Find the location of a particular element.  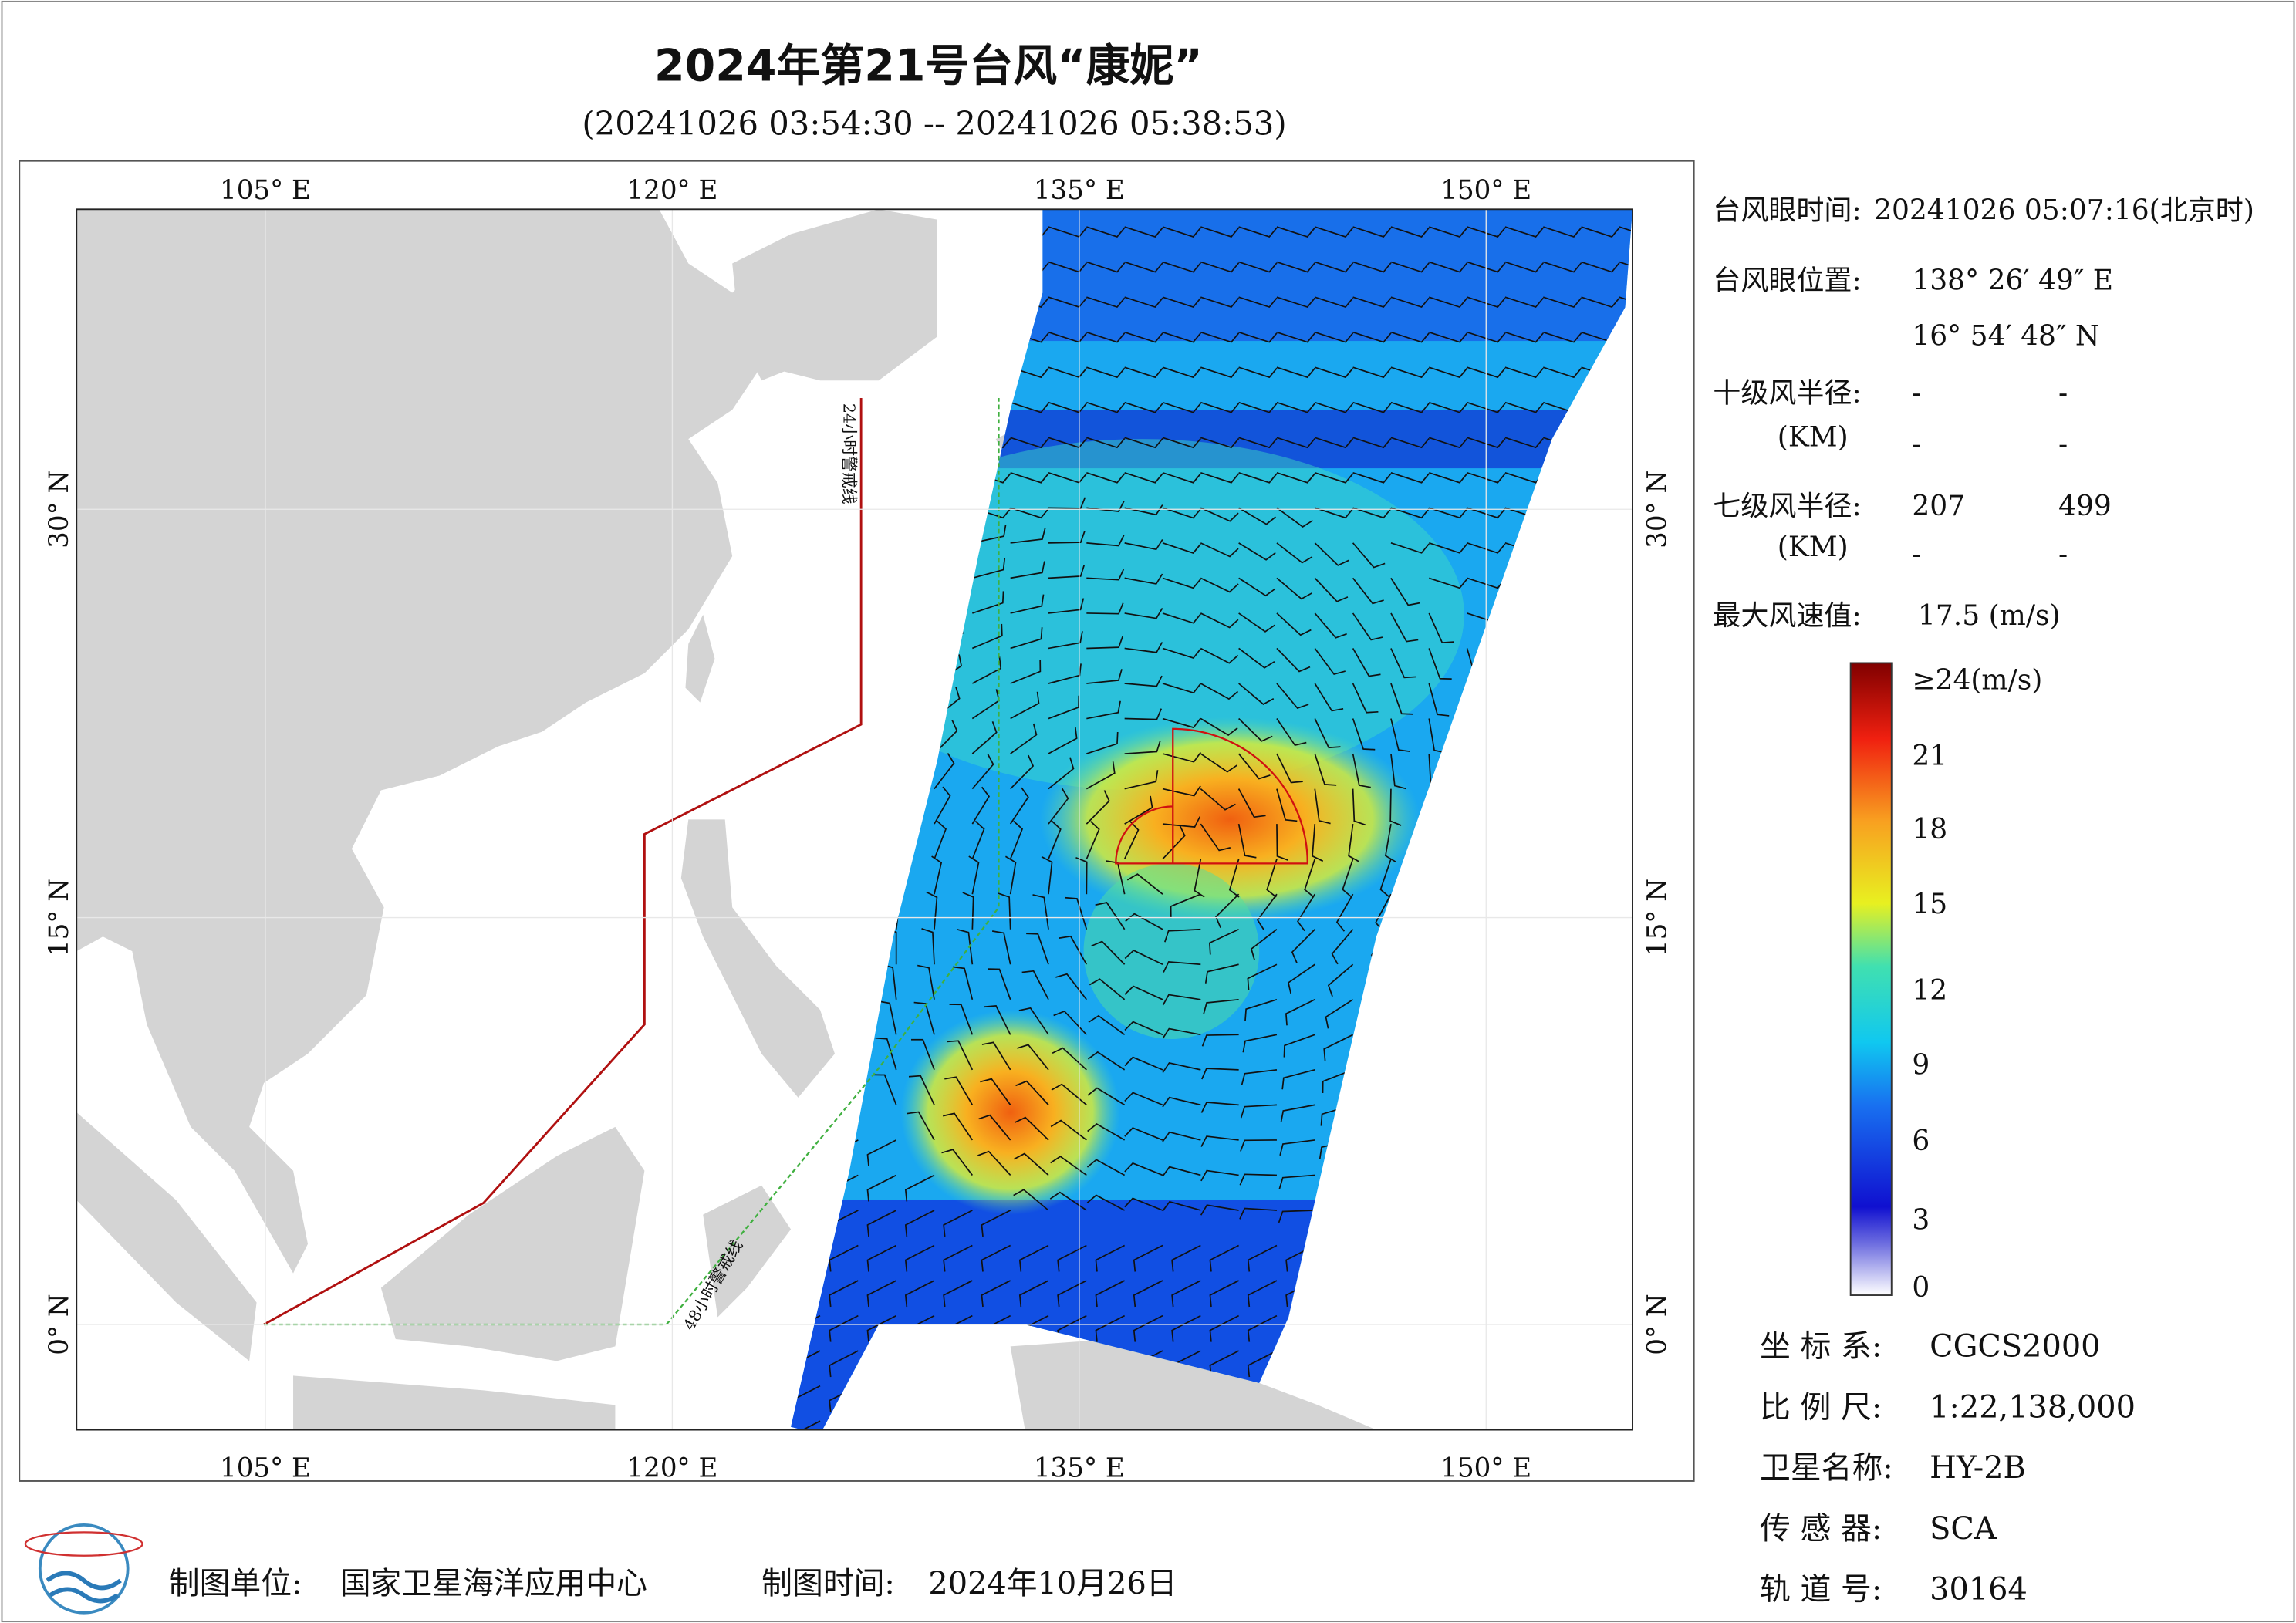

warning-line-24h is located at coordinates (563, 862).